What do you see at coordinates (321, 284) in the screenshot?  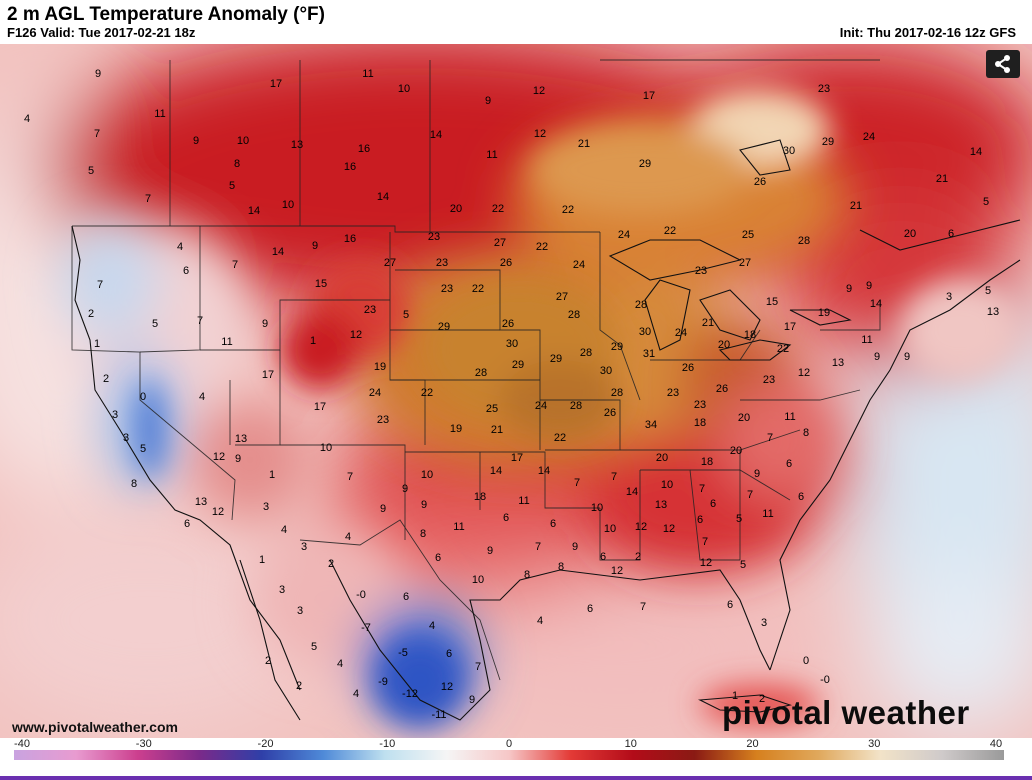 I see `anomaly-label: 15` at bounding box center [321, 284].